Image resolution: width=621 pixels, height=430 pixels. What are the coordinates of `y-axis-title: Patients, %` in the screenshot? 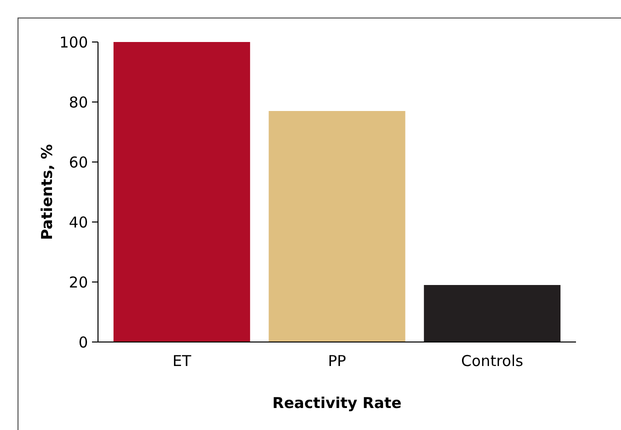 It's located at (47, 192).